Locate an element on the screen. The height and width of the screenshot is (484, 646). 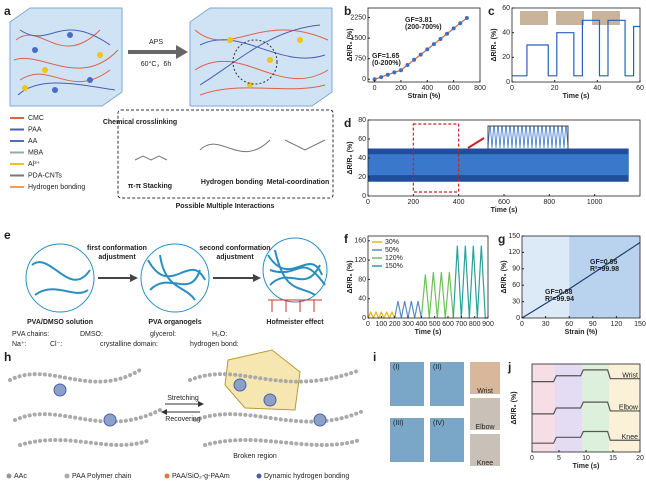
state-label: Hofmeister effect is located at coordinates (295, 322).